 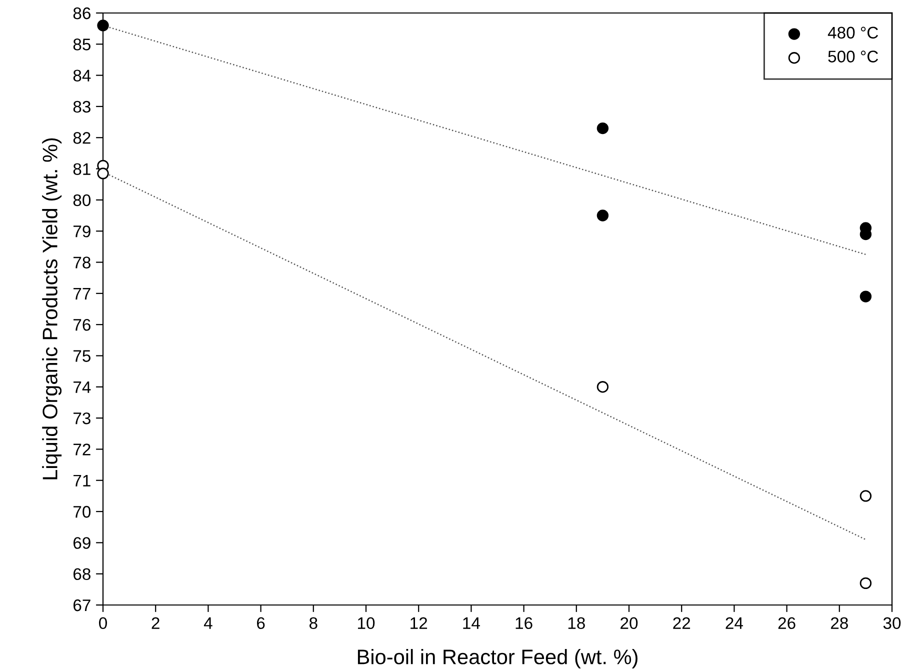 What do you see at coordinates (471, 623) in the screenshot?
I see `x-tick-label: 14` at bounding box center [471, 623].